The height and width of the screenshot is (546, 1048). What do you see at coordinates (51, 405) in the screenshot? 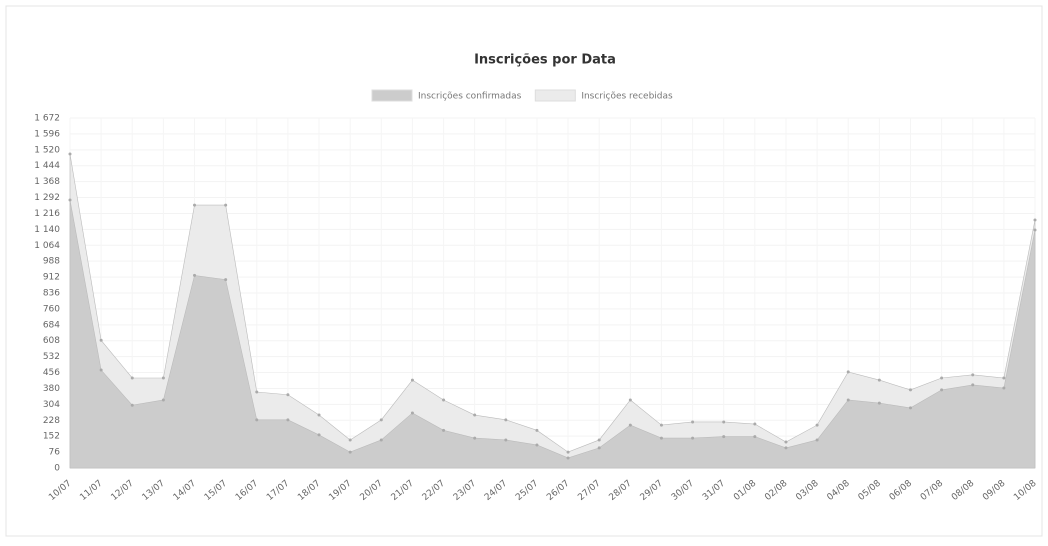
I see `y-tick-label: 304` at bounding box center [51, 405].